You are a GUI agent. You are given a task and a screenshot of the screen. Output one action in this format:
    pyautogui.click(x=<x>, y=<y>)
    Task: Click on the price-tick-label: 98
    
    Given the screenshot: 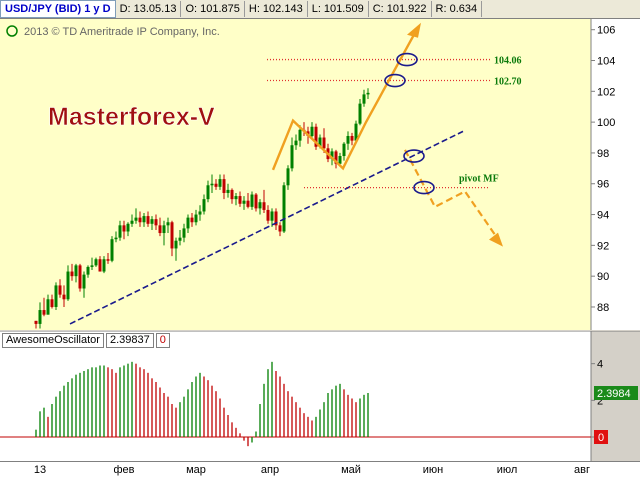 What is the action you would take?
    pyautogui.click(x=603, y=154)
    